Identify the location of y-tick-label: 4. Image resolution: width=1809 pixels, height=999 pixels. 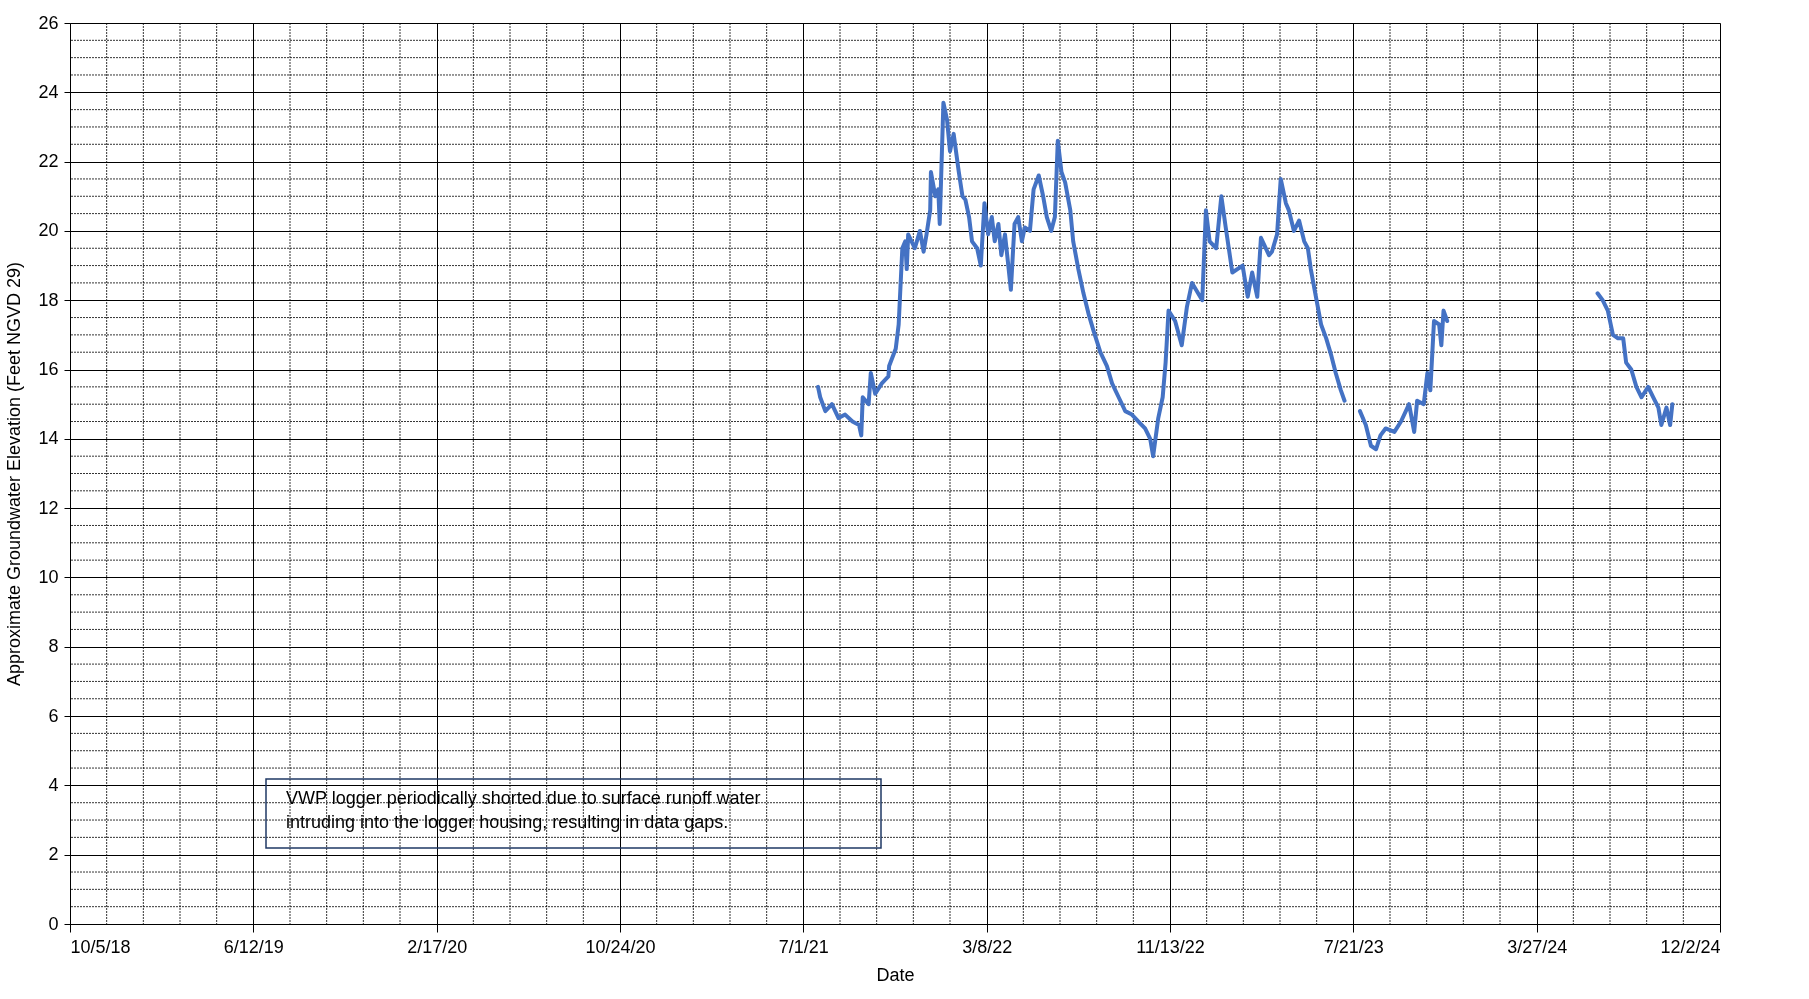
(53, 784).